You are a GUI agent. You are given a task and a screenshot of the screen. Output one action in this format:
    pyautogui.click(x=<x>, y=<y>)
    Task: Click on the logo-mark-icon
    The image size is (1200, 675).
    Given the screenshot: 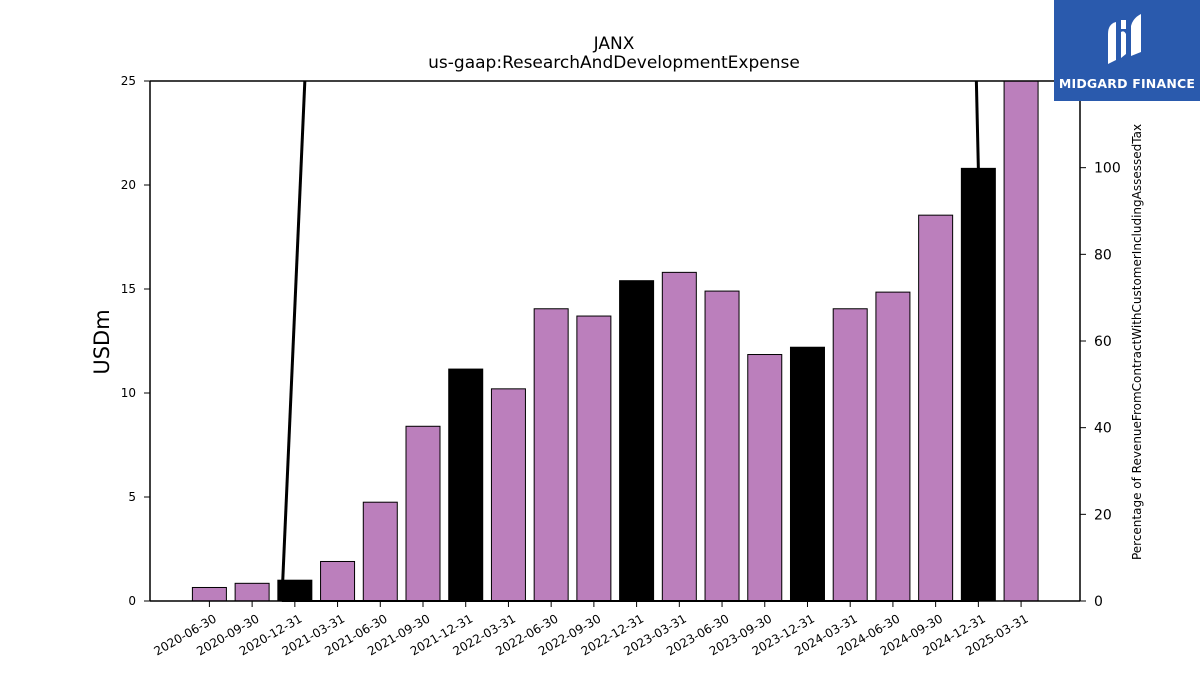 What is the action you would take?
    pyautogui.click(x=1124, y=39)
    